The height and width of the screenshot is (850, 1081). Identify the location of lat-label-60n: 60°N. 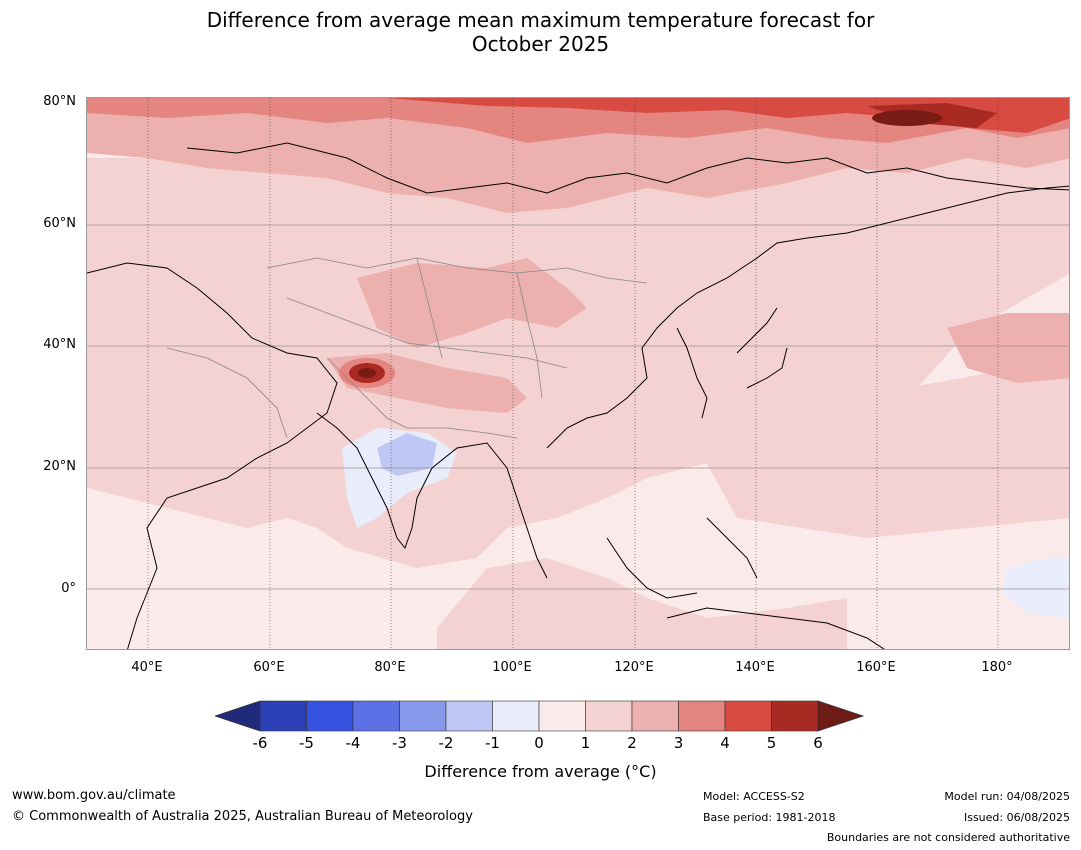
(59, 223).